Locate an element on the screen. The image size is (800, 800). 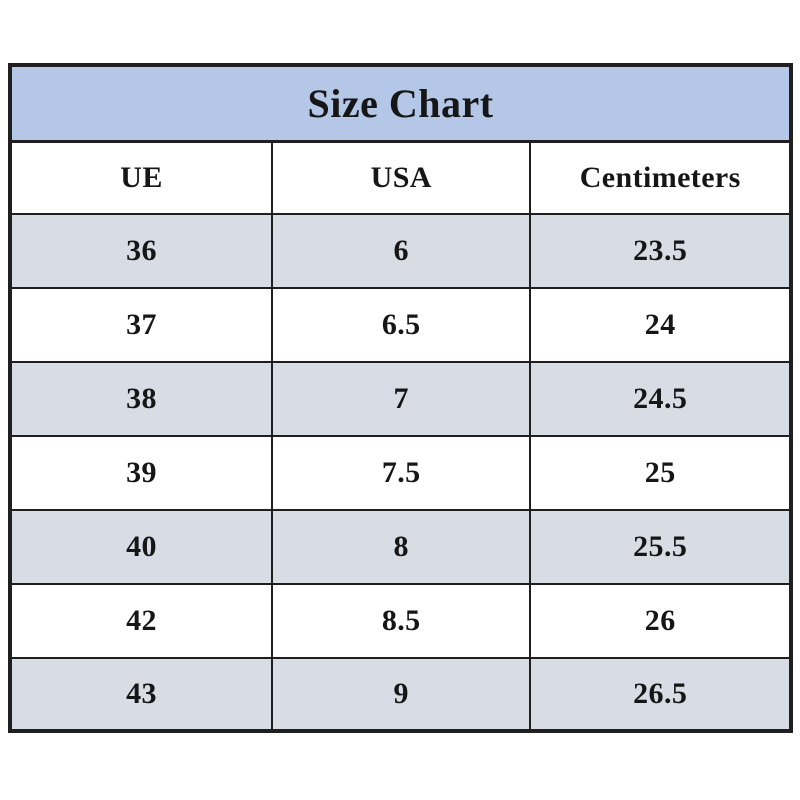
table-cell-usa: 8.5 is located at coordinates (402, 621).